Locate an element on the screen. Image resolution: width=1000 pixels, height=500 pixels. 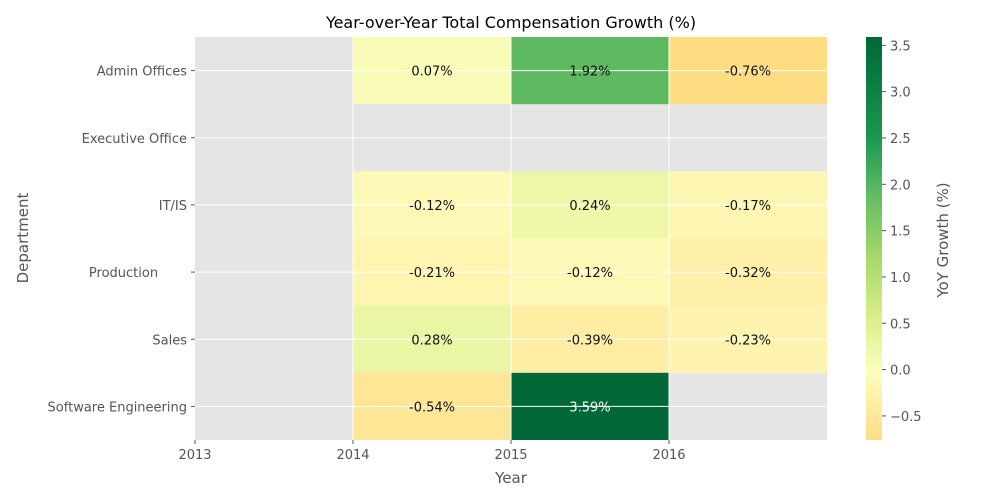
cell-value-label: 3.59% is located at coordinates (589, 407).